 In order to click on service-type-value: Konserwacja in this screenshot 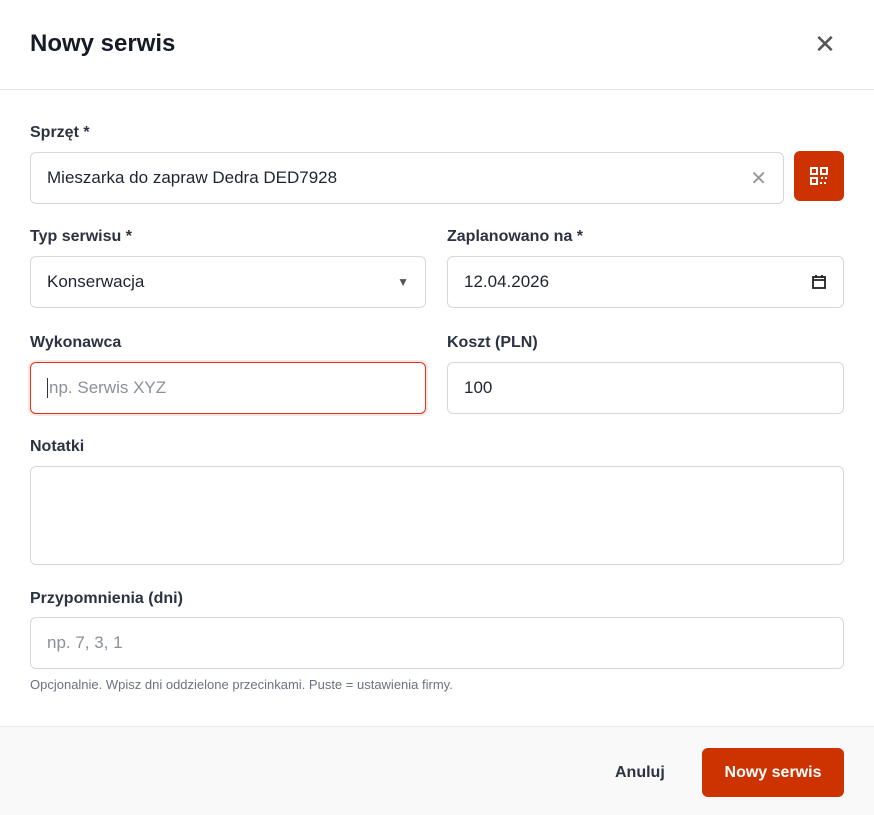, I will do `click(96, 281)`.